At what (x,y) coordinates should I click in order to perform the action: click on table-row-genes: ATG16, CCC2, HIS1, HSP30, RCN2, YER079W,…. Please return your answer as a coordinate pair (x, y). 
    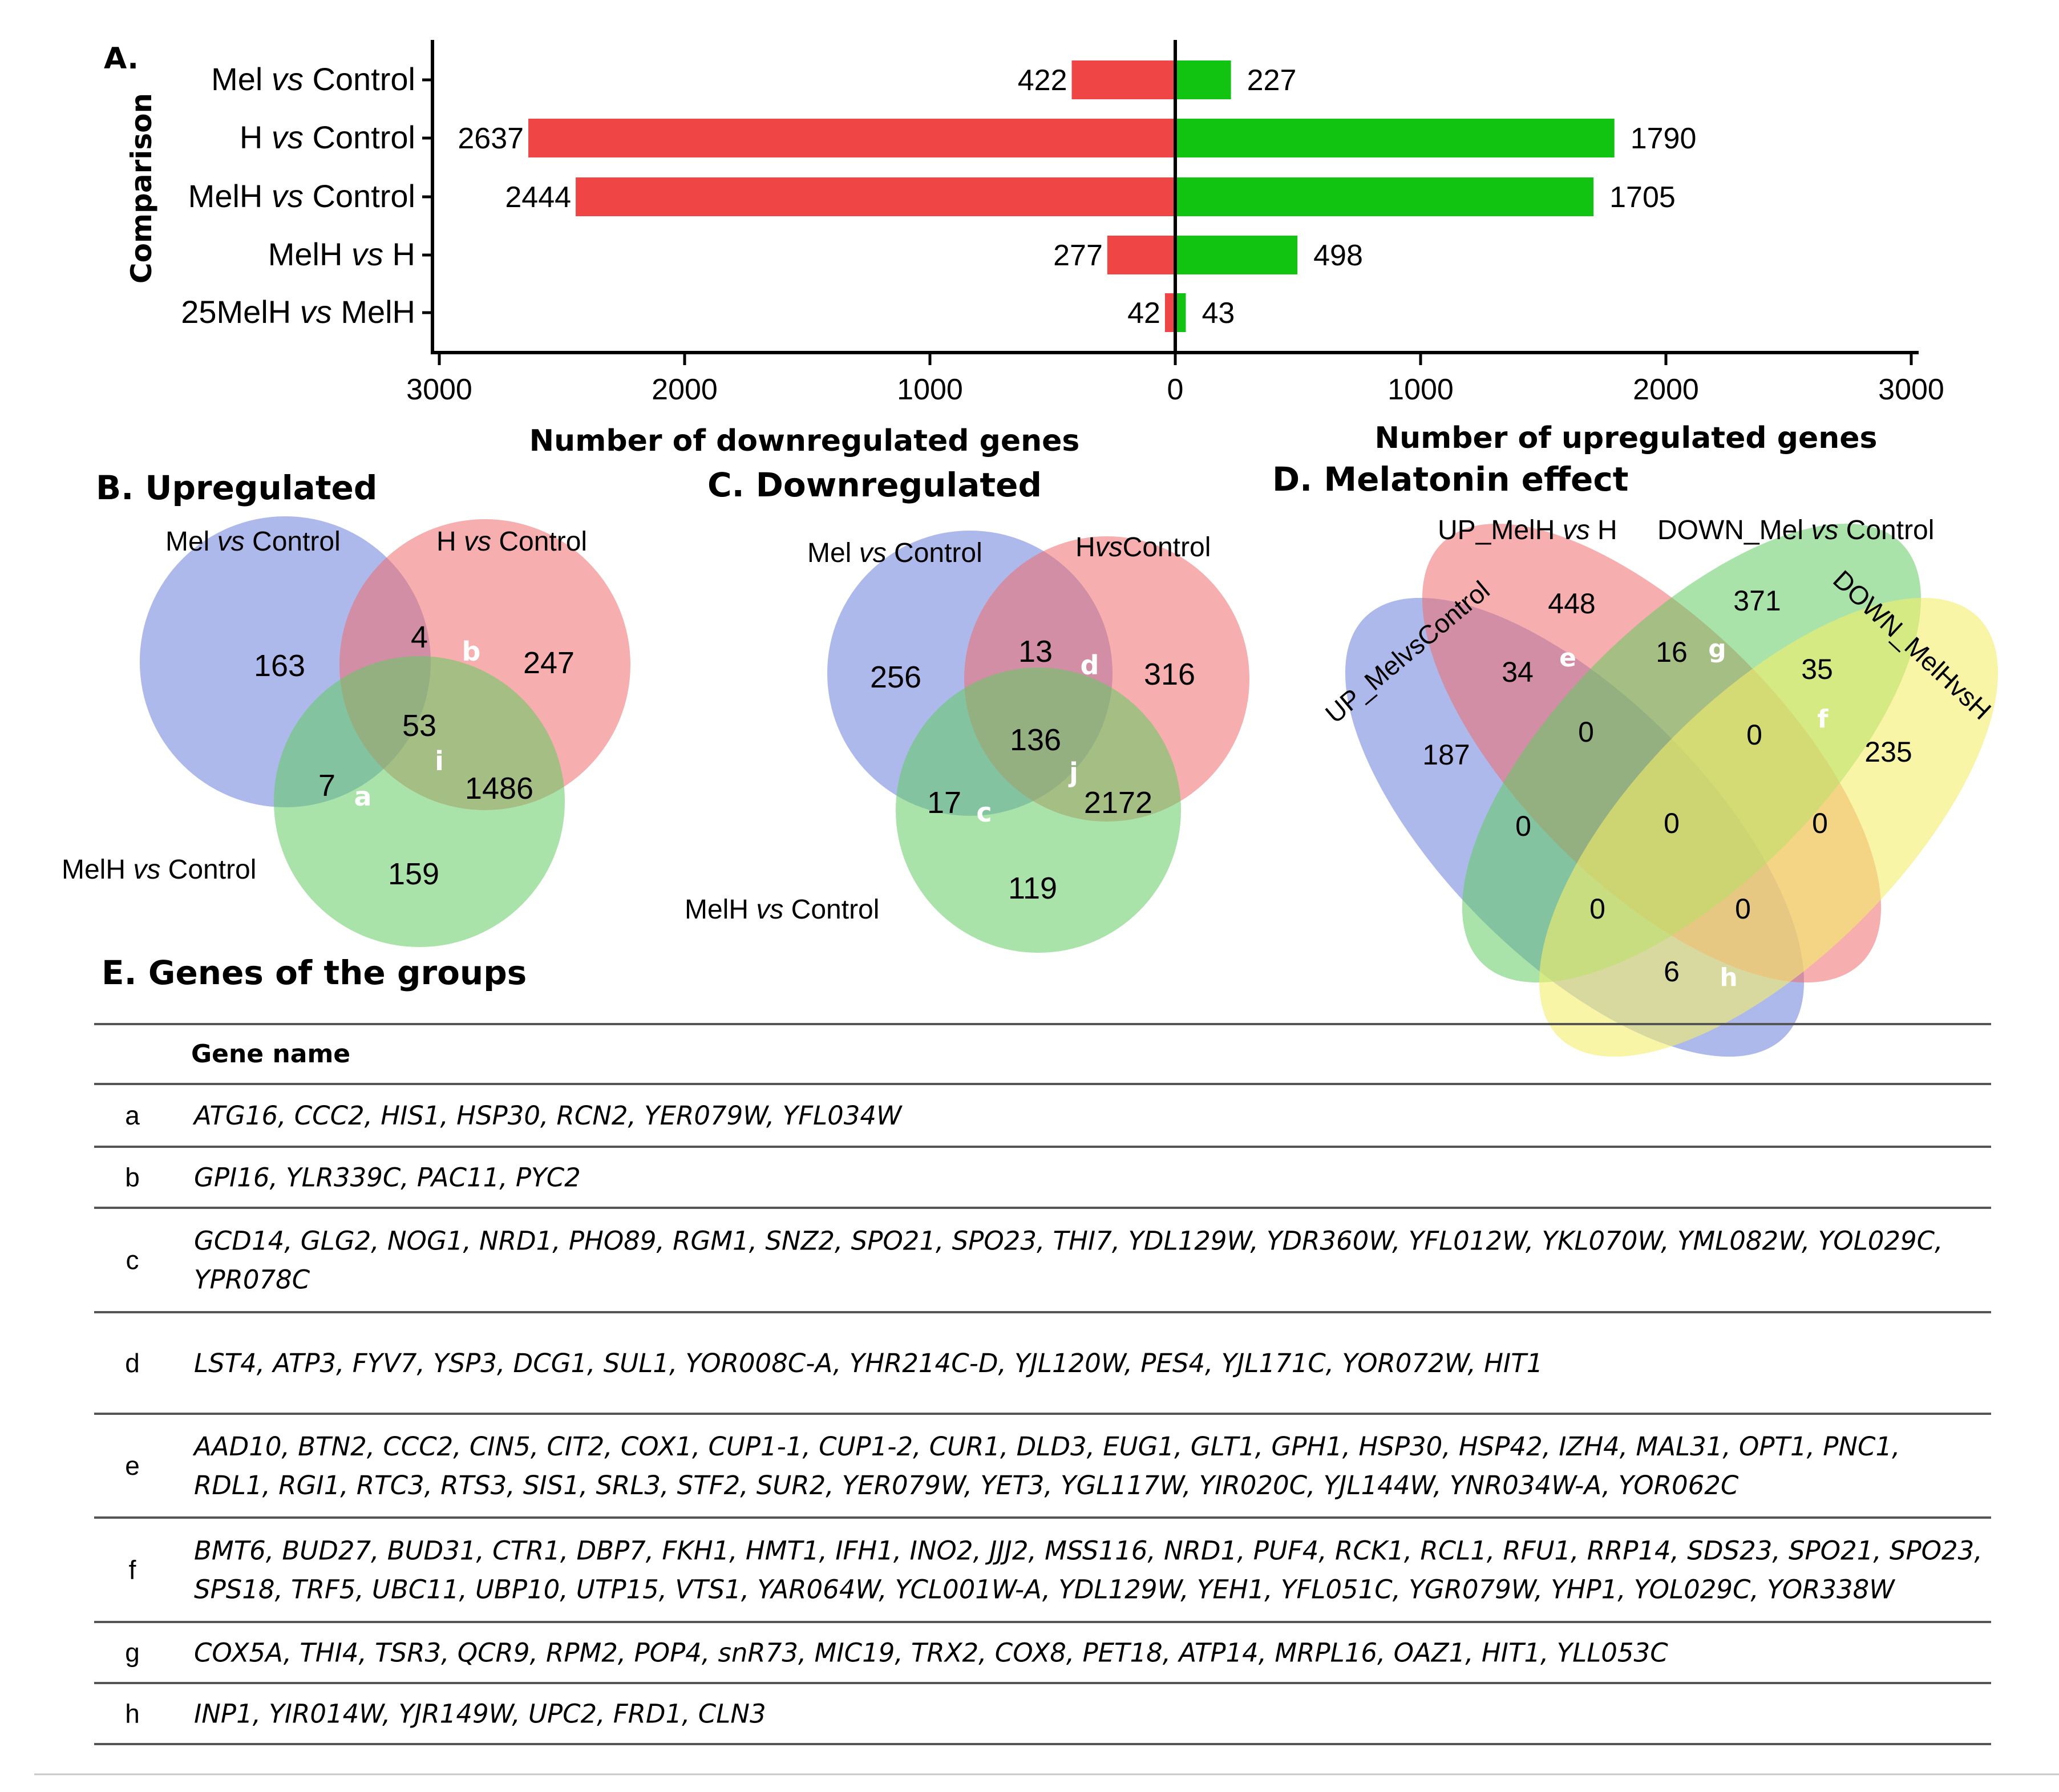
    Looking at the image, I should click on (547, 1116).